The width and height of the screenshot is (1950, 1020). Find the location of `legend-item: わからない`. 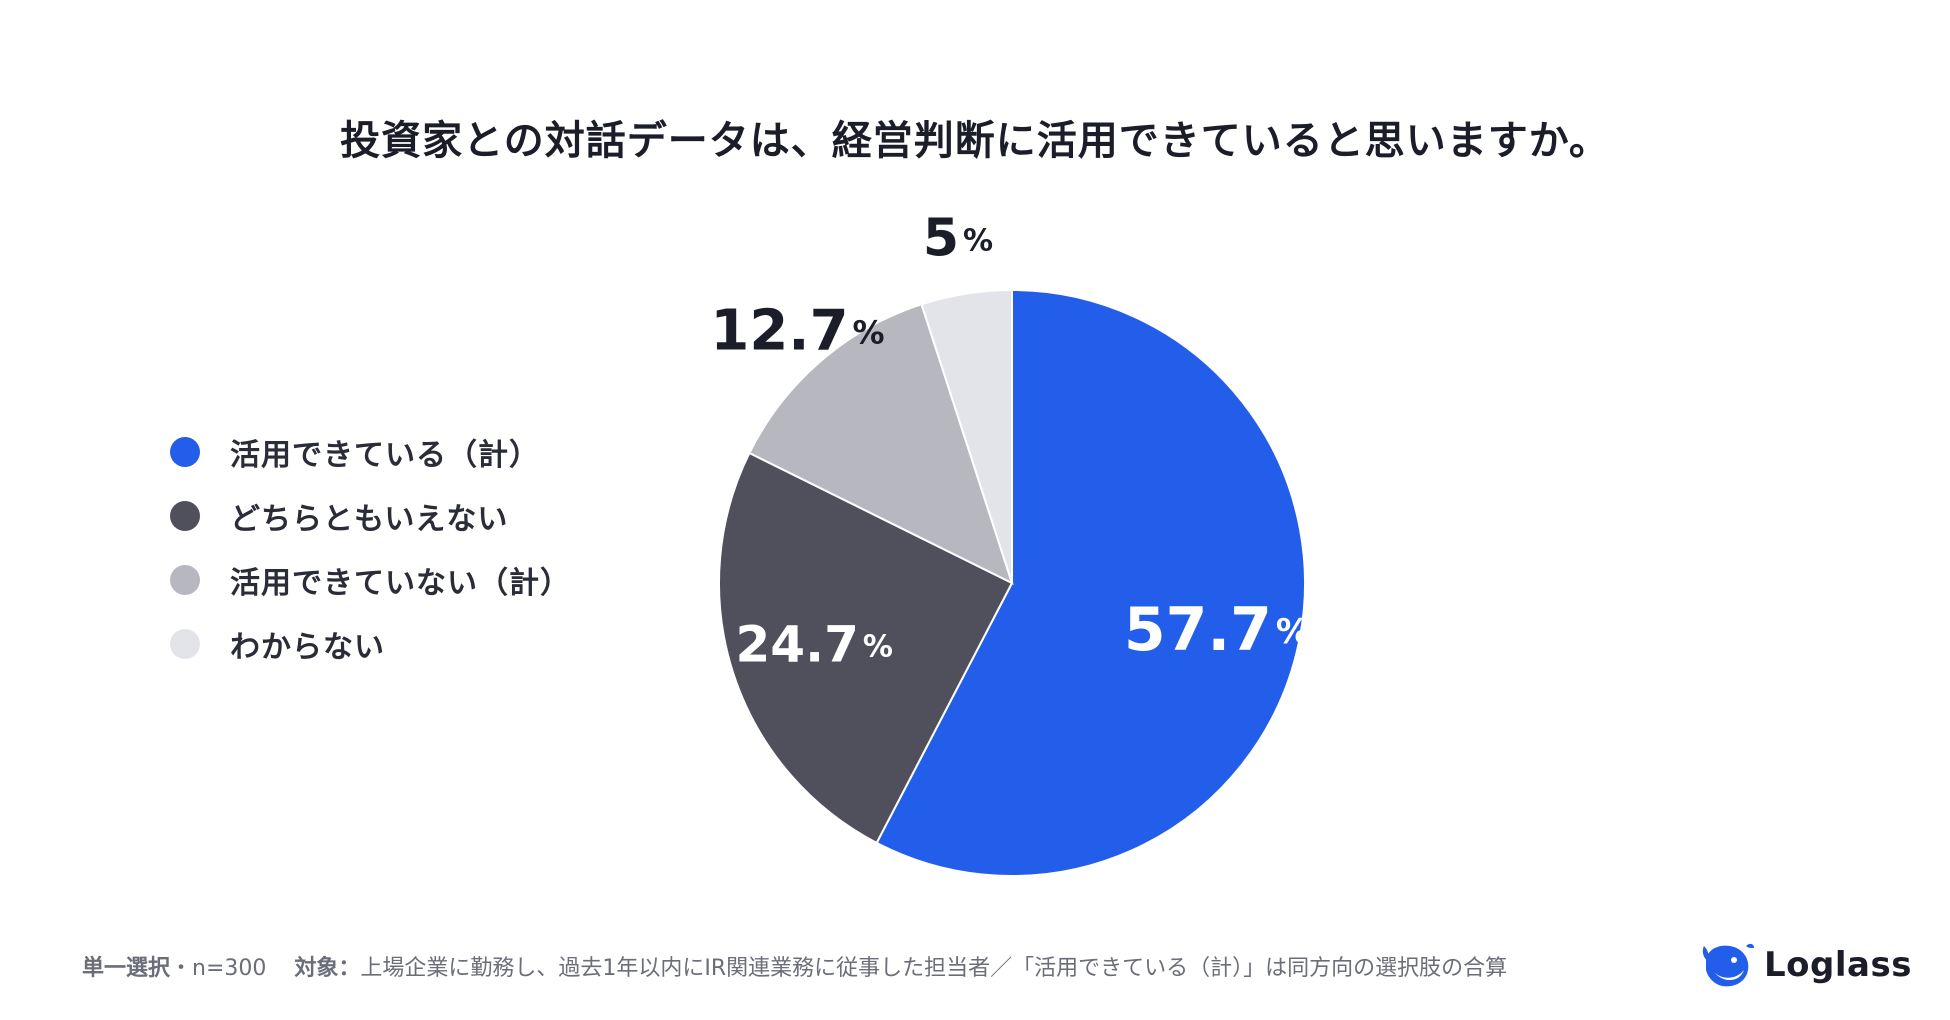

legend-item: わからない is located at coordinates (370, 644).